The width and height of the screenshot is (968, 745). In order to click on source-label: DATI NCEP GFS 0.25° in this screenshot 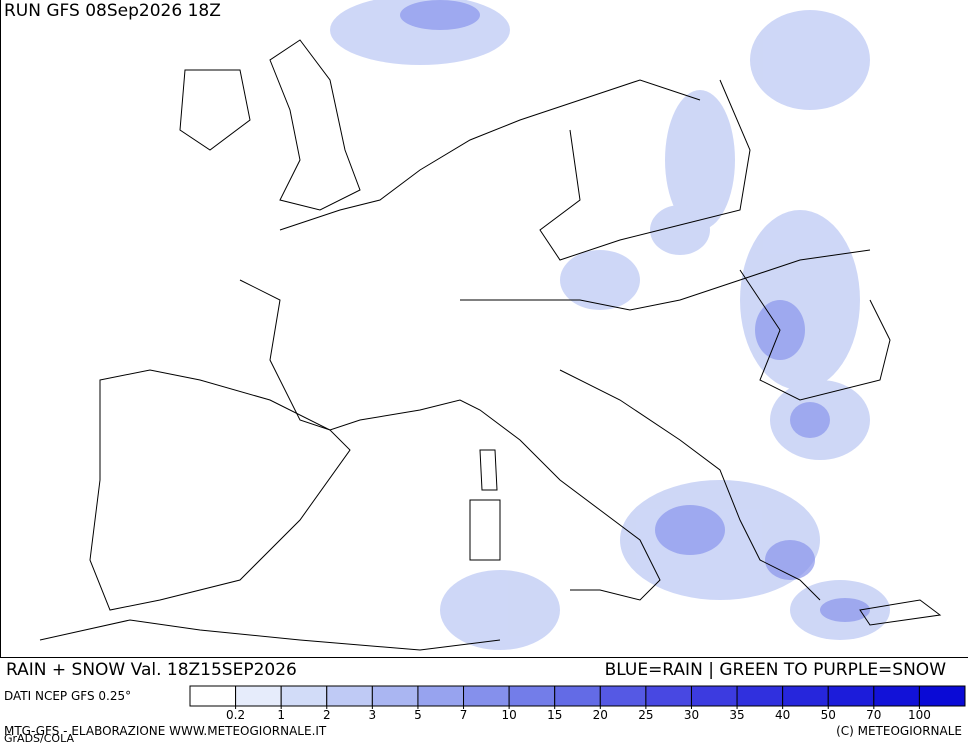, I will do `click(67, 696)`.